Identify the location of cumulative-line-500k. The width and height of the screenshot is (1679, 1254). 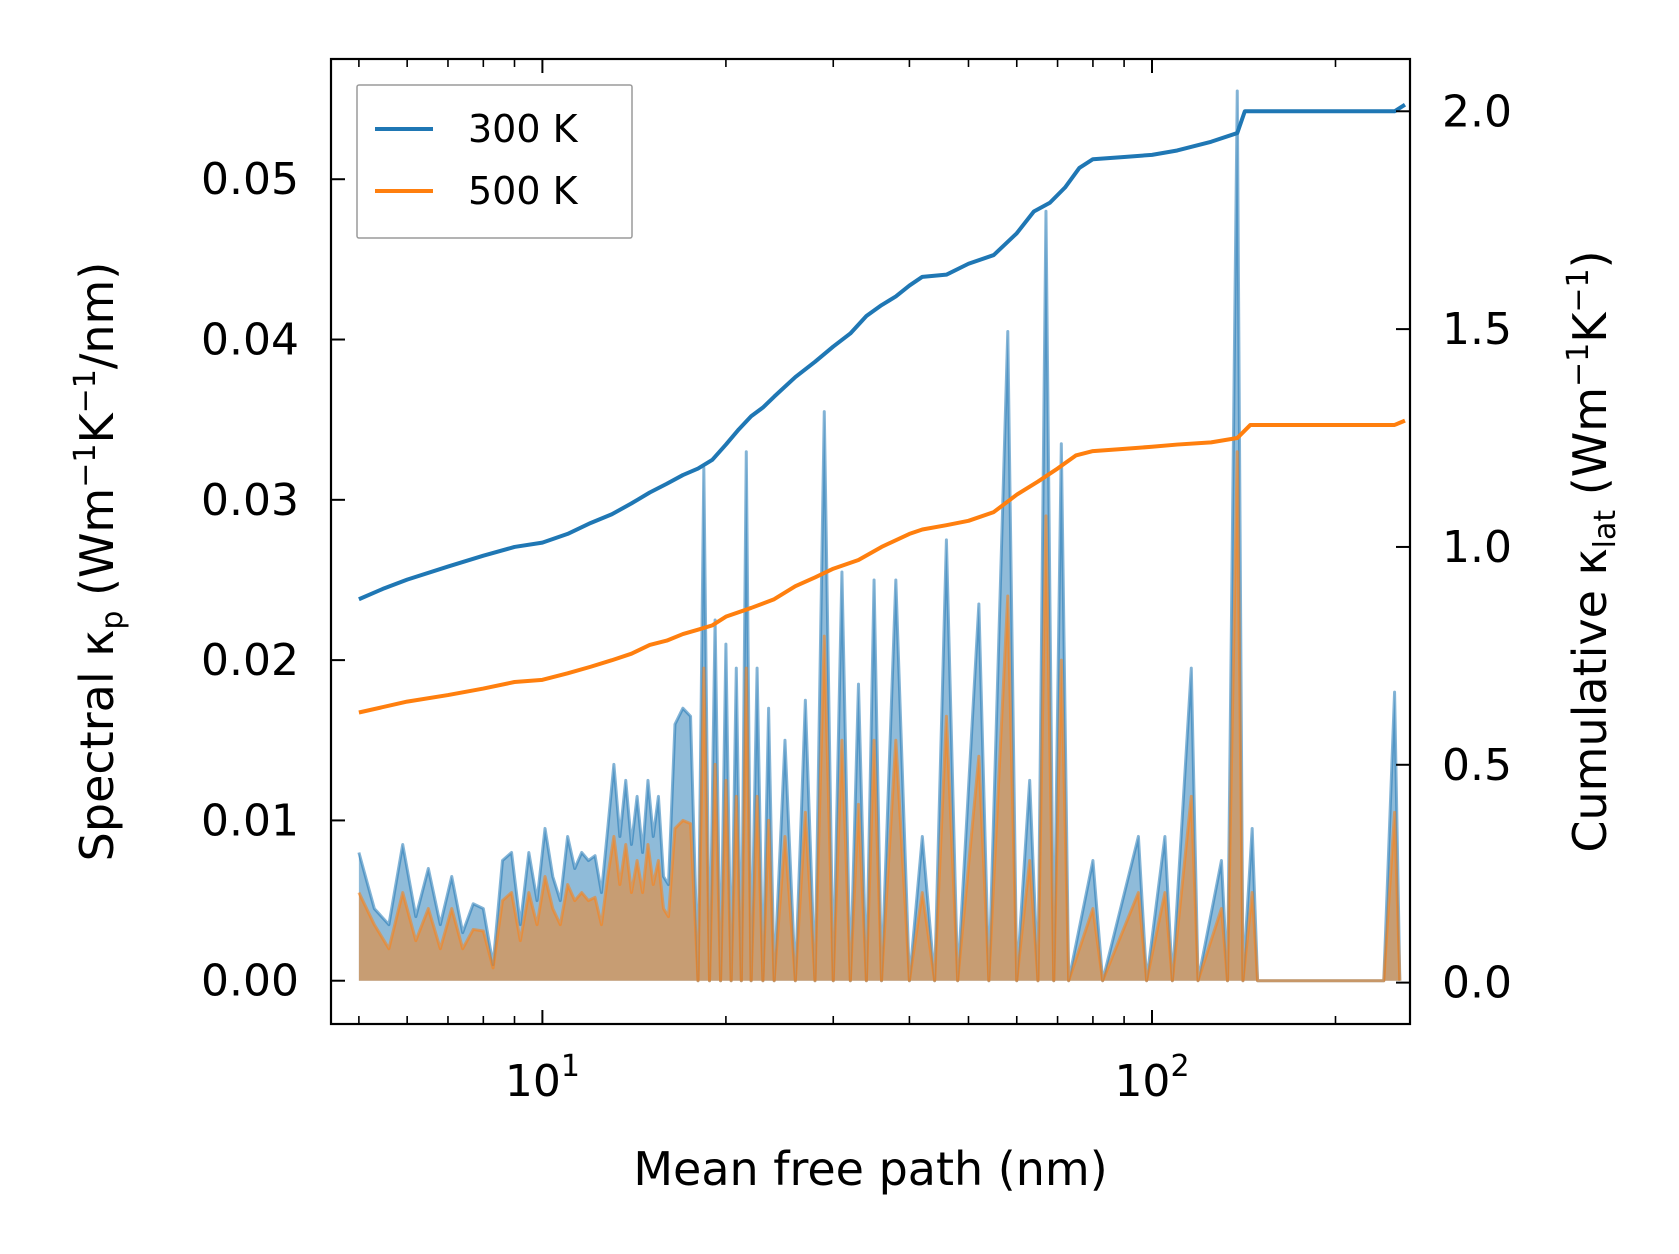
(882, 566).